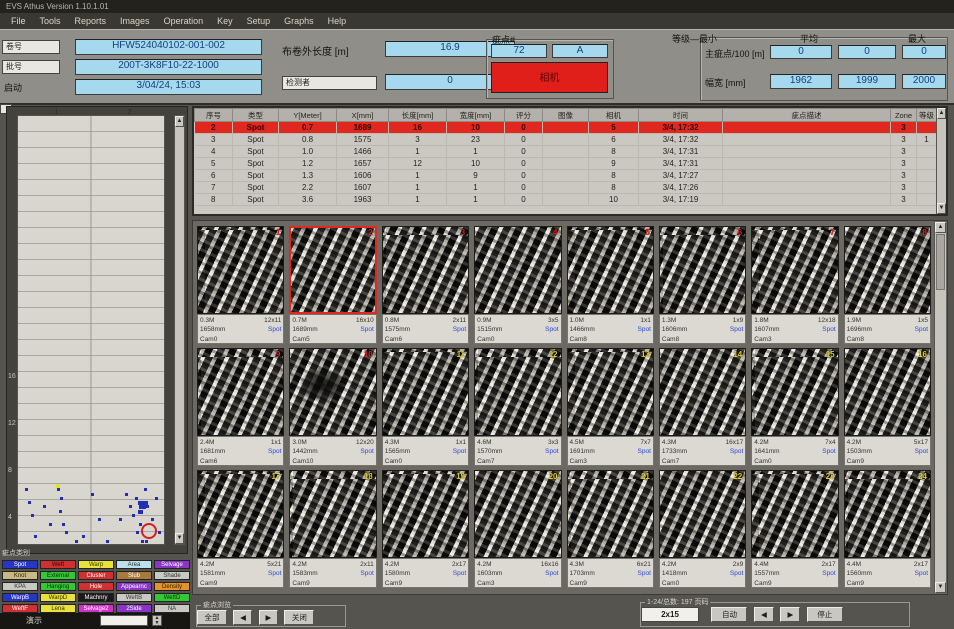 The width and height of the screenshot is (954, 629). Describe the element at coordinates (475, 115) in the screenshot. I see `column-header: 宽度[mm]` at that location.